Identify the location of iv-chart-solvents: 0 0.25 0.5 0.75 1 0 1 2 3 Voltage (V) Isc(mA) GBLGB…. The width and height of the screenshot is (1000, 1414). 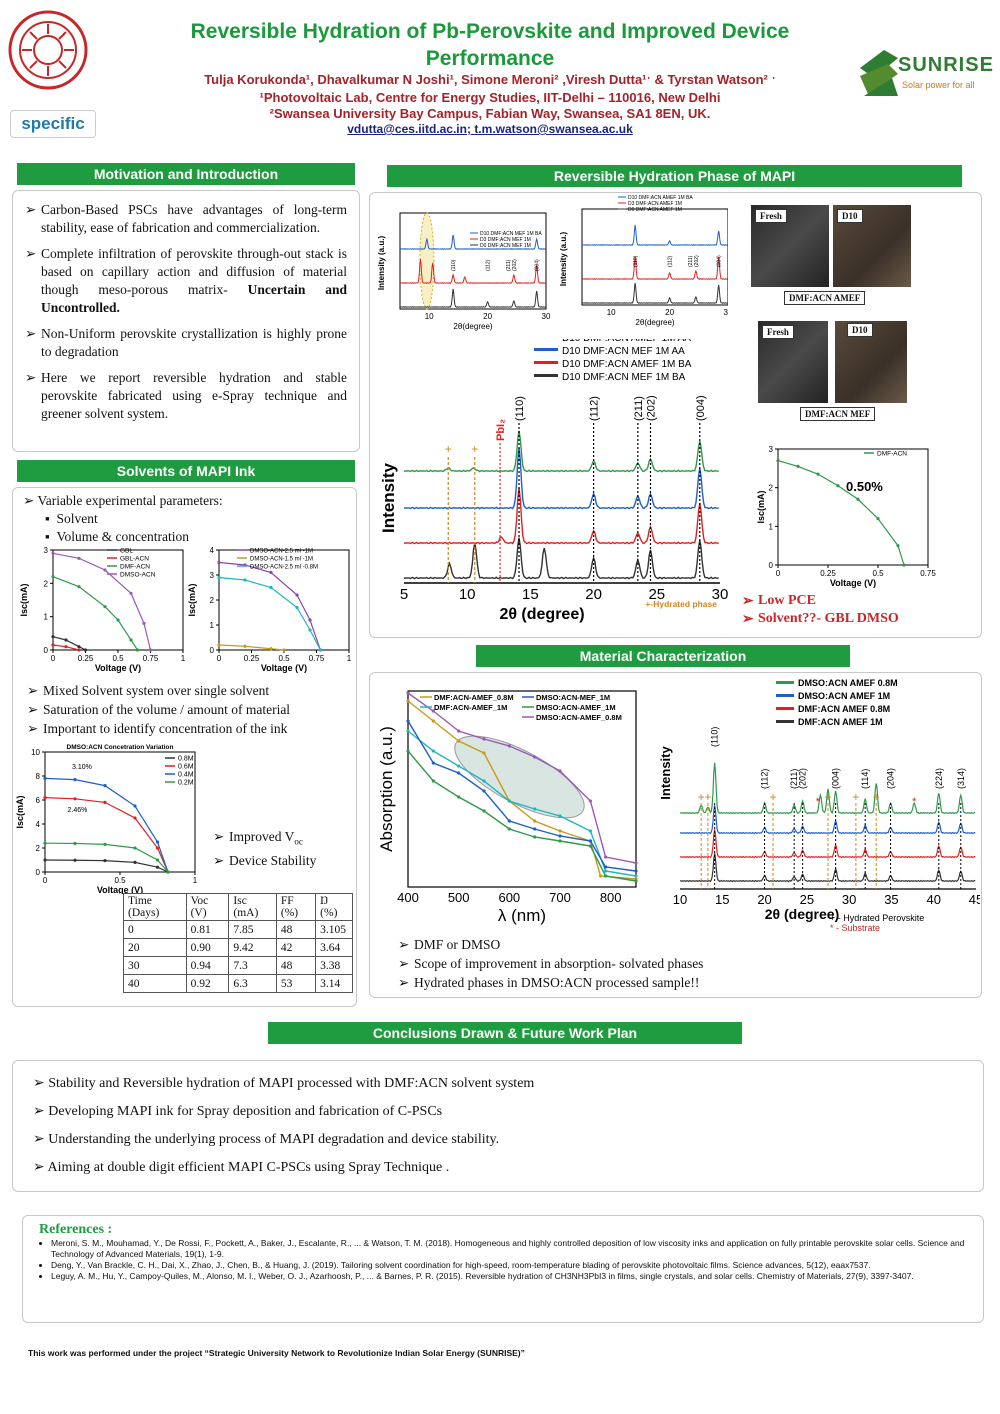
(102, 609).